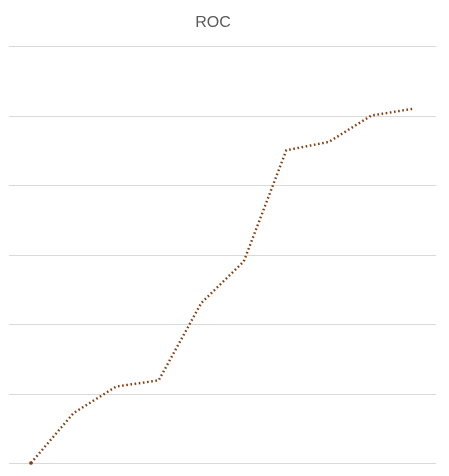 This screenshot has width=449, height=476. Describe the element at coordinates (31, 463) in the screenshot. I see `data-point` at that location.